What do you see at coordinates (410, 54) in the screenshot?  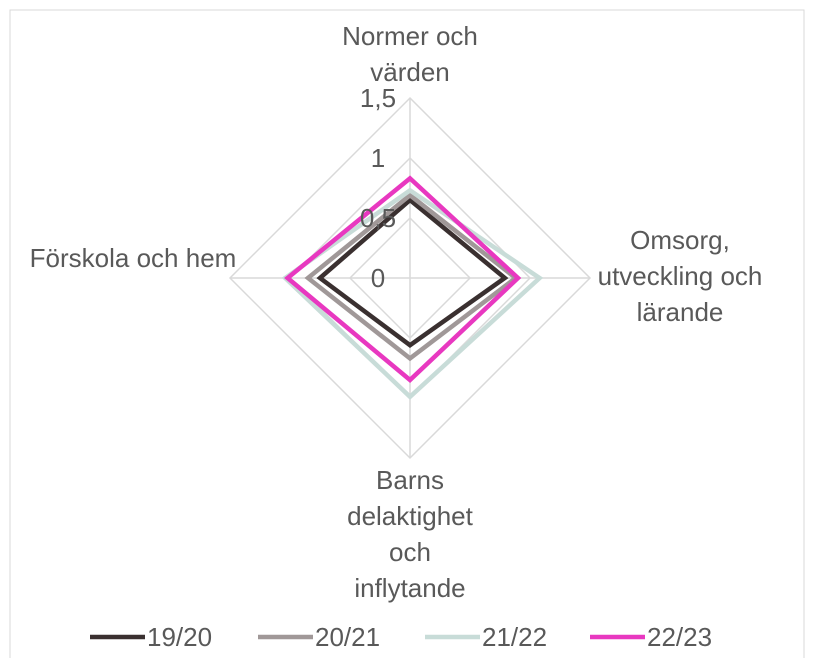 I see `category-label: Normer och värden` at bounding box center [410, 54].